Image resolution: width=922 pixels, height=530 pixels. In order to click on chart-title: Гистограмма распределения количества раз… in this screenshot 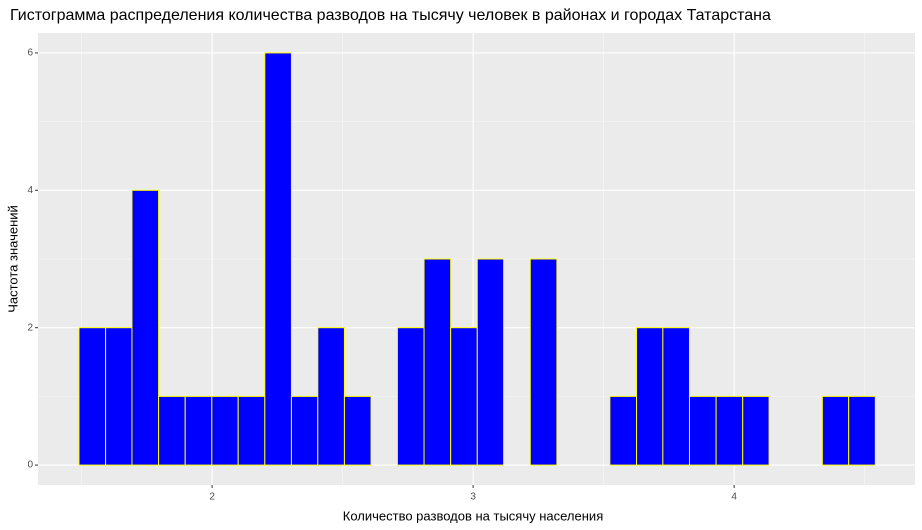, I will do `click(390, 15)`.